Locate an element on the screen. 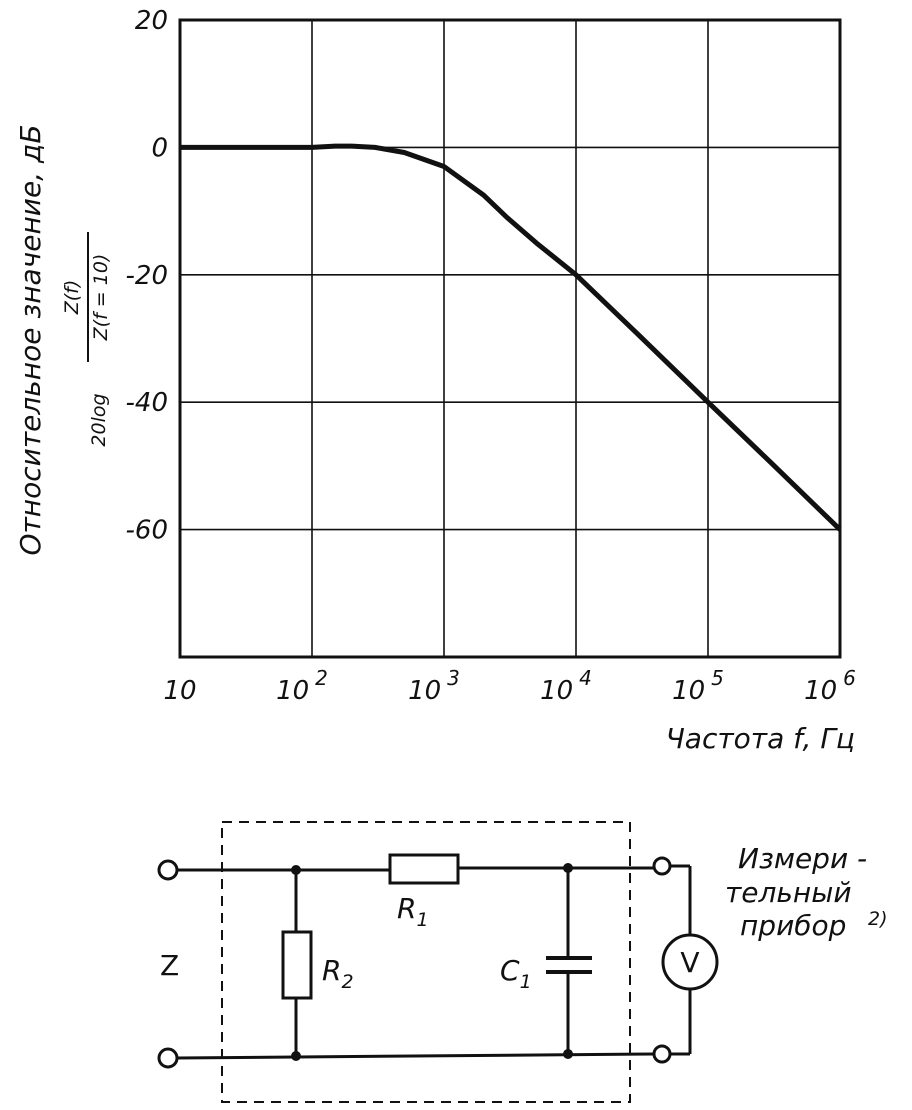 This screenshot has height=1110, width=912. x-tick-label: 10 is located at coordinates (179, 691).